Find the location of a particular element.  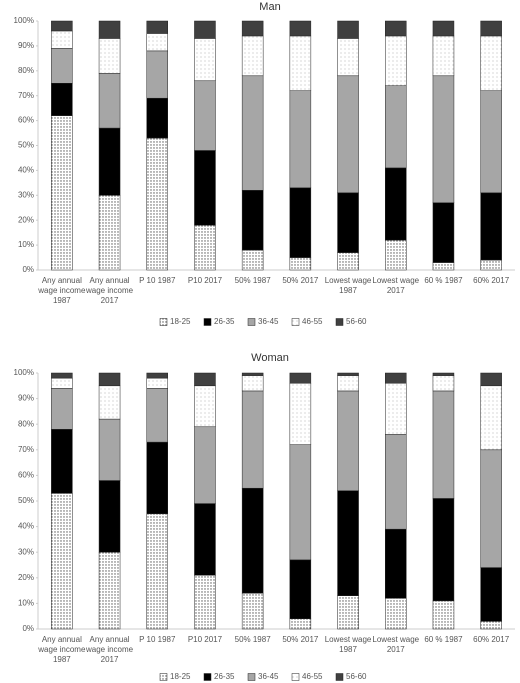

x-tick-label: 50% 1987 is located at coordinates (253, 639).